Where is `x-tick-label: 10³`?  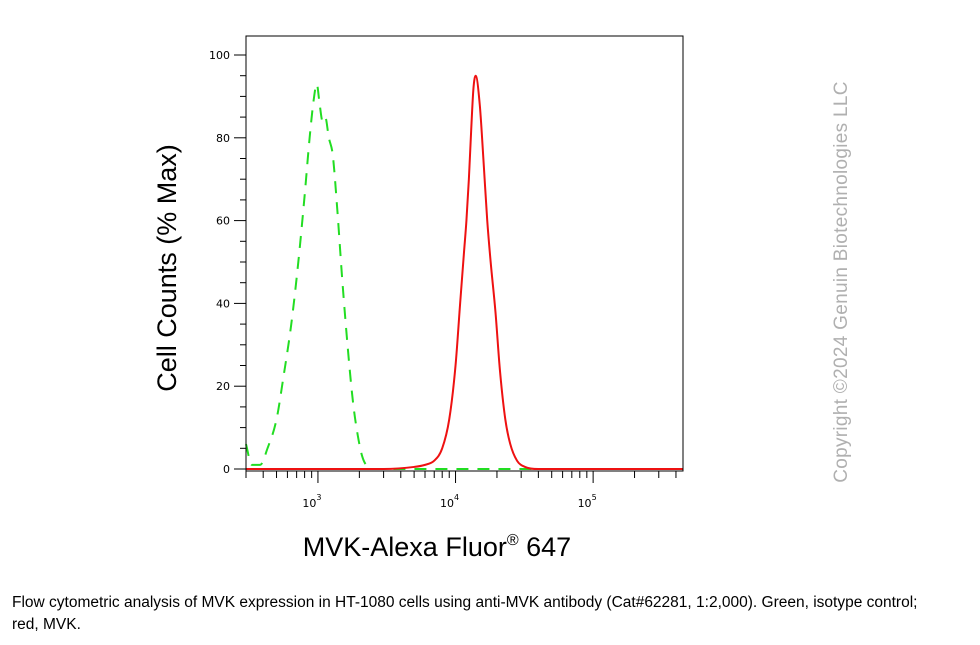 x-tick-label: 10³ is located at coordinates (311, 501).